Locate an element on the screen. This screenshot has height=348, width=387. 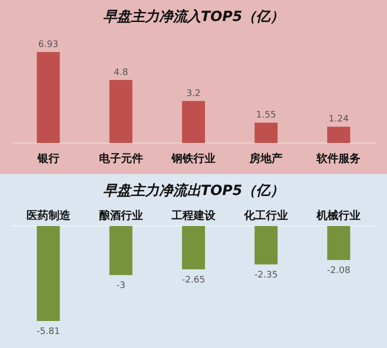
x-tick-label: 医药制造 is located at coordinates (49, 215).